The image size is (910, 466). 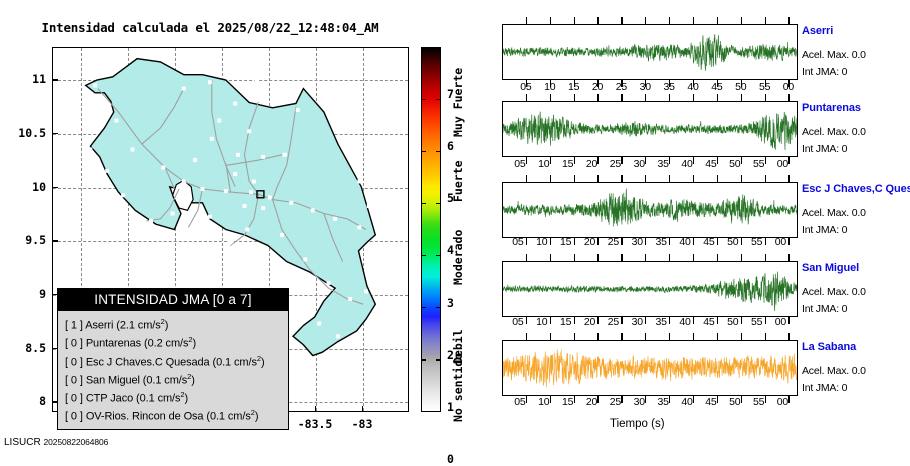 I want to click on waveform-tick-label: 35, so click(x=663, y=164).